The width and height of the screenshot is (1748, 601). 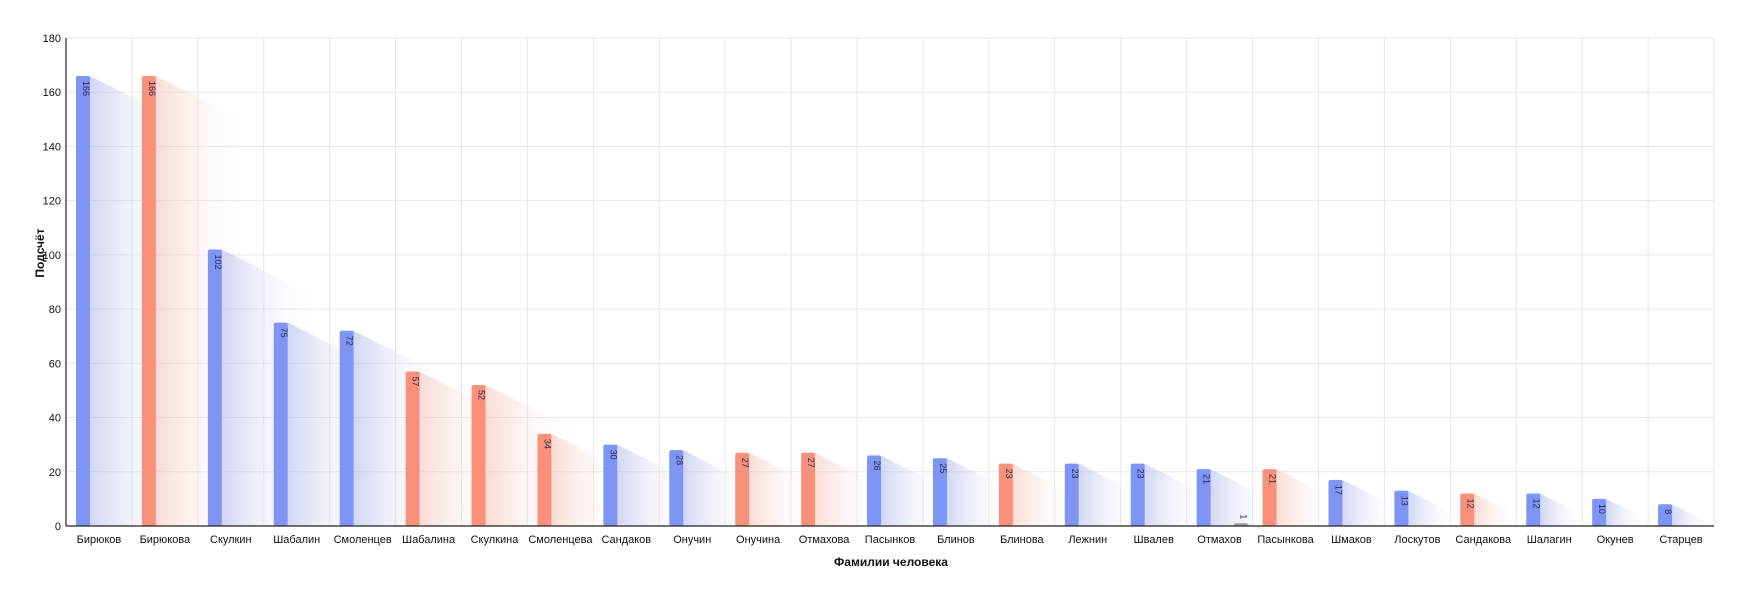 I want to click on bar-value-label: 26, so click(x=877, y=466).